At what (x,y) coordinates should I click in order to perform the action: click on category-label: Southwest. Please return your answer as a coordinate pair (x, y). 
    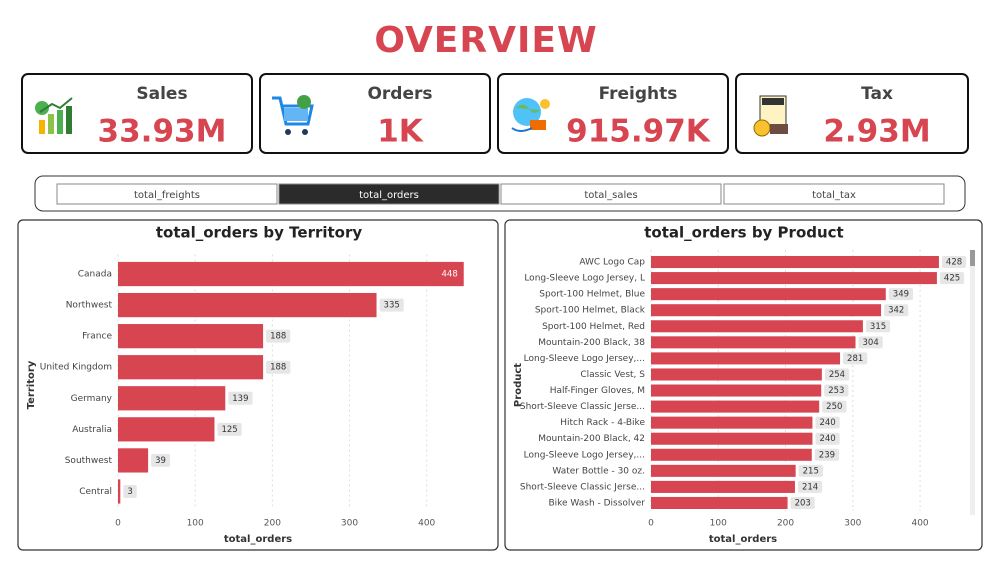
    Looking at the image, I should click on (89, 461).